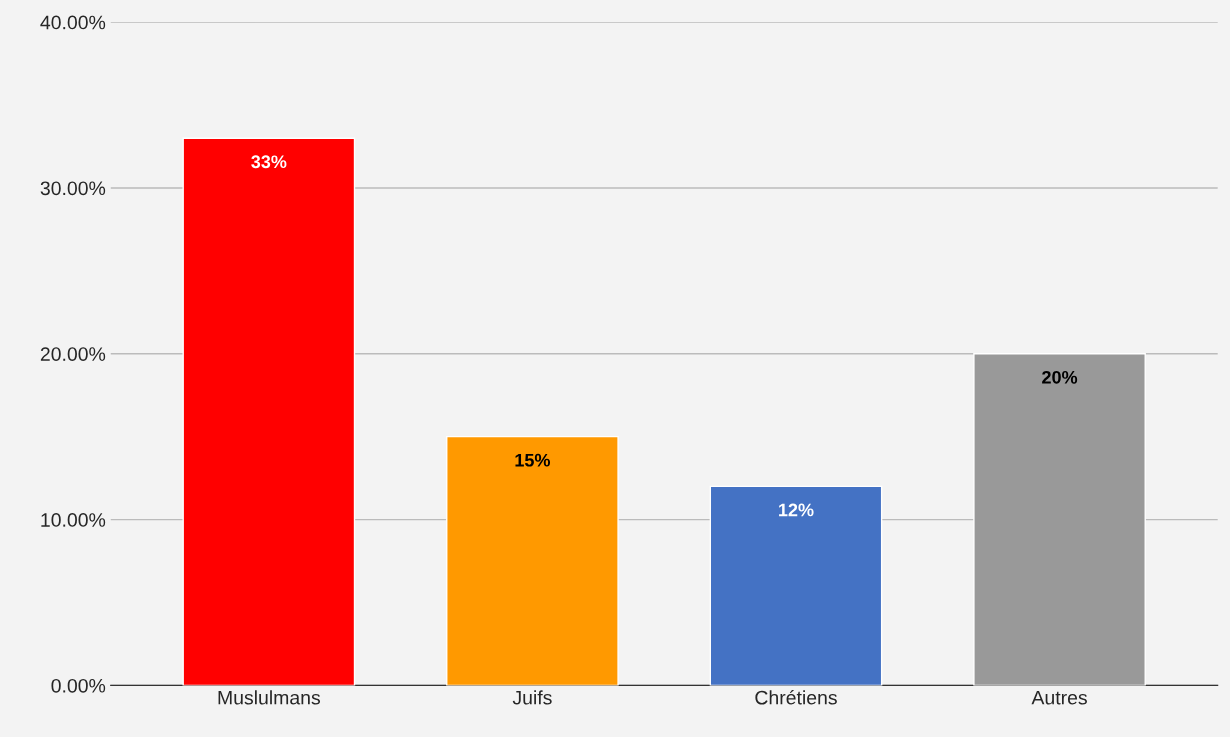 Image resolution: width=1230 pixels, height=737 pixels. Describe the element at coordinates (73, 22) in the screenshot. I see `y-tick-label: 40.00%` at that location.